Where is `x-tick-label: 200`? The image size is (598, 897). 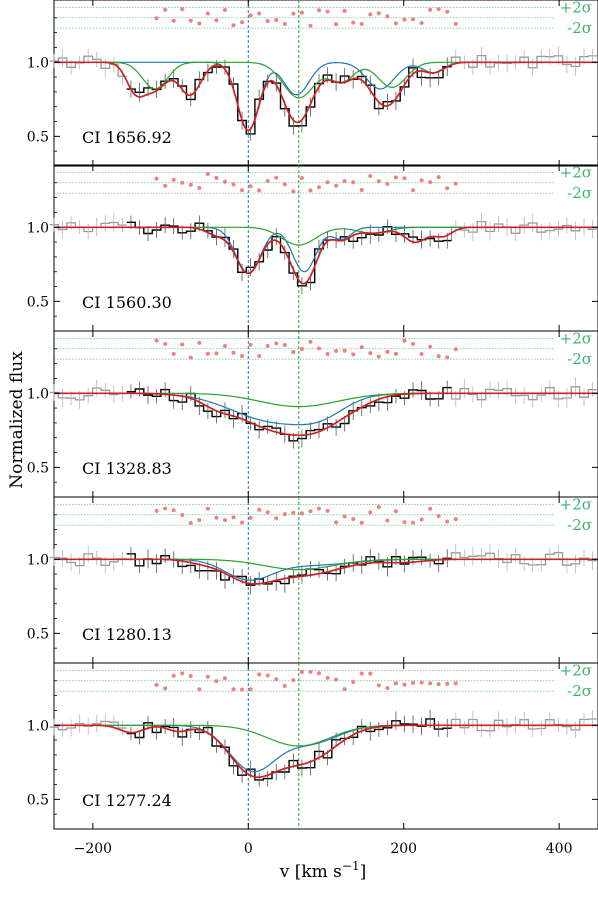
x-tick-label: 200 is located at coordinates (403, 849).